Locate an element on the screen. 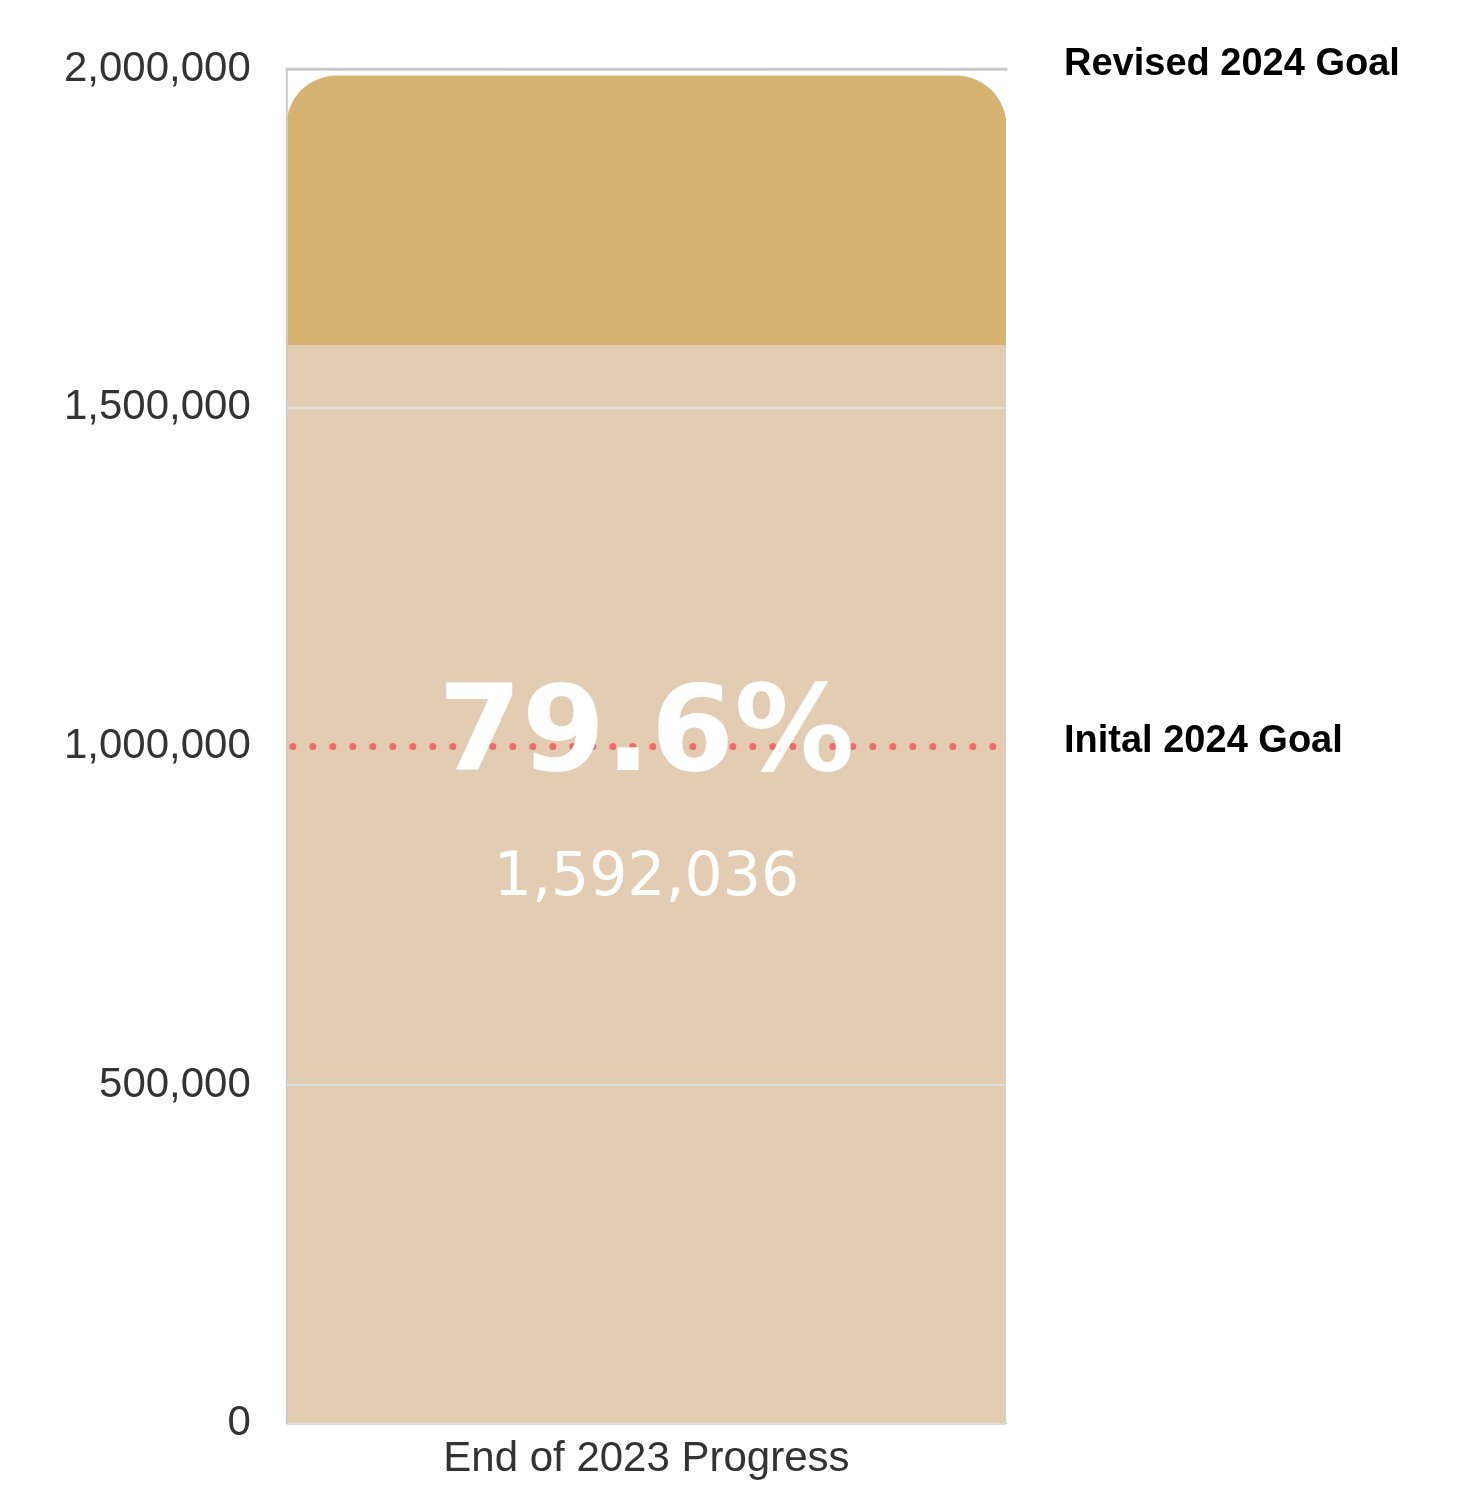 This screenshot has height=1495, width=1464. ref-line-label: Revised 2024 Goal is located at coordinates (1232, 61).